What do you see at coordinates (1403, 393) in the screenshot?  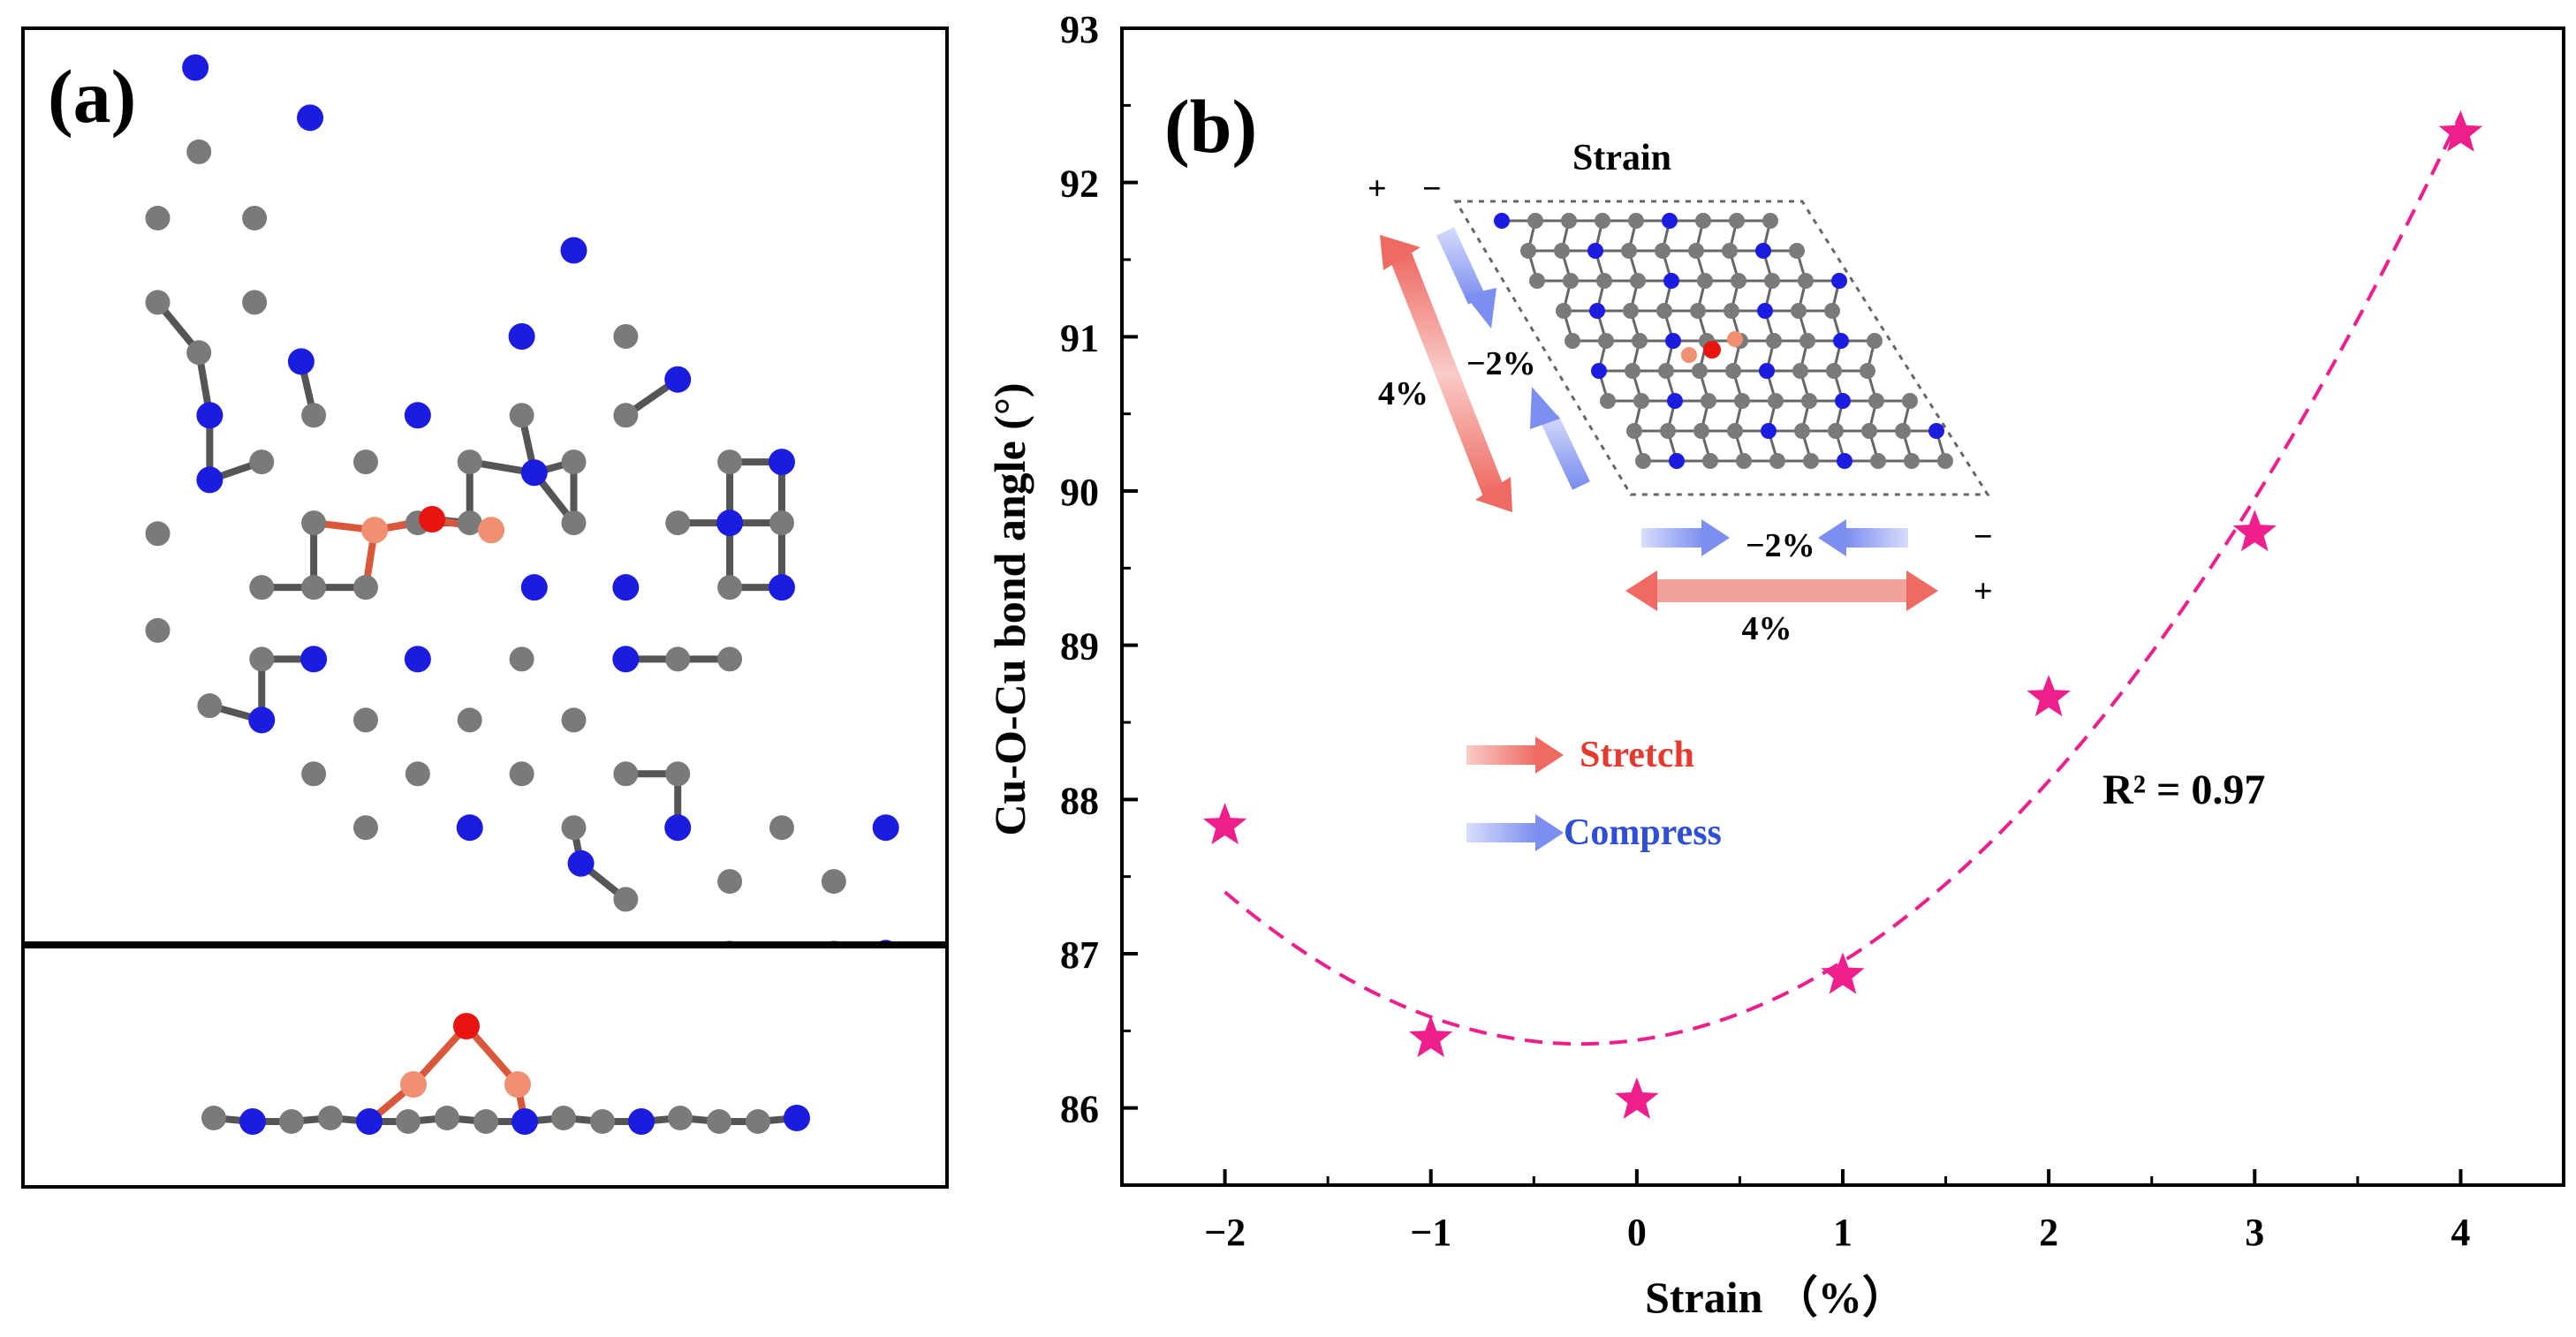 I see `inset-diag-pos-label: 4%` at bounding box center [1403, 393].